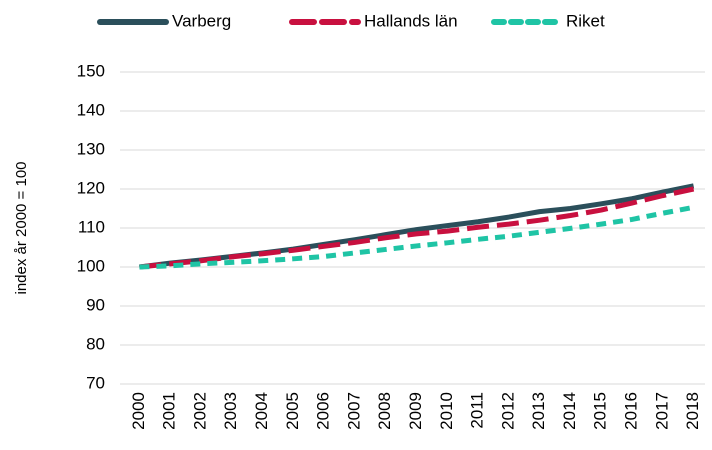 This screenshot has height=450, width=712. What do you see at coordinates (415, 411) in the screenshot?
I see `x-tick-label: 2009` at bounding box center [415, 411].